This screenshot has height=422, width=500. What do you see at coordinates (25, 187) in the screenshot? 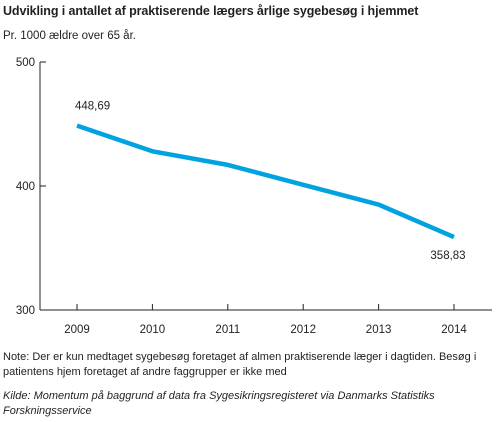
I see `y-tick-label: 400` at bounding box center [25, 187].